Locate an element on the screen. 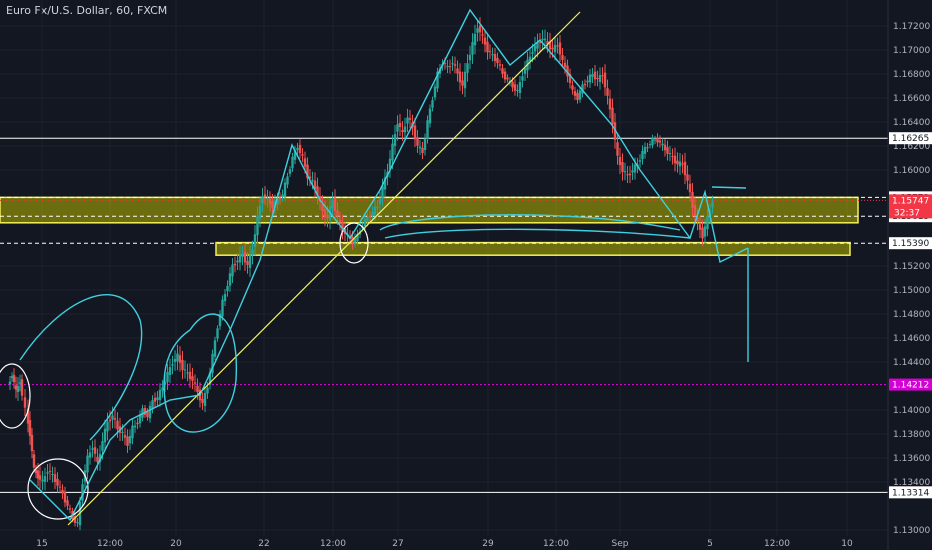 The width and height of the screenshot is (932, 550). price-tag-label: 1.15390 is located at coordinates (910, 244).